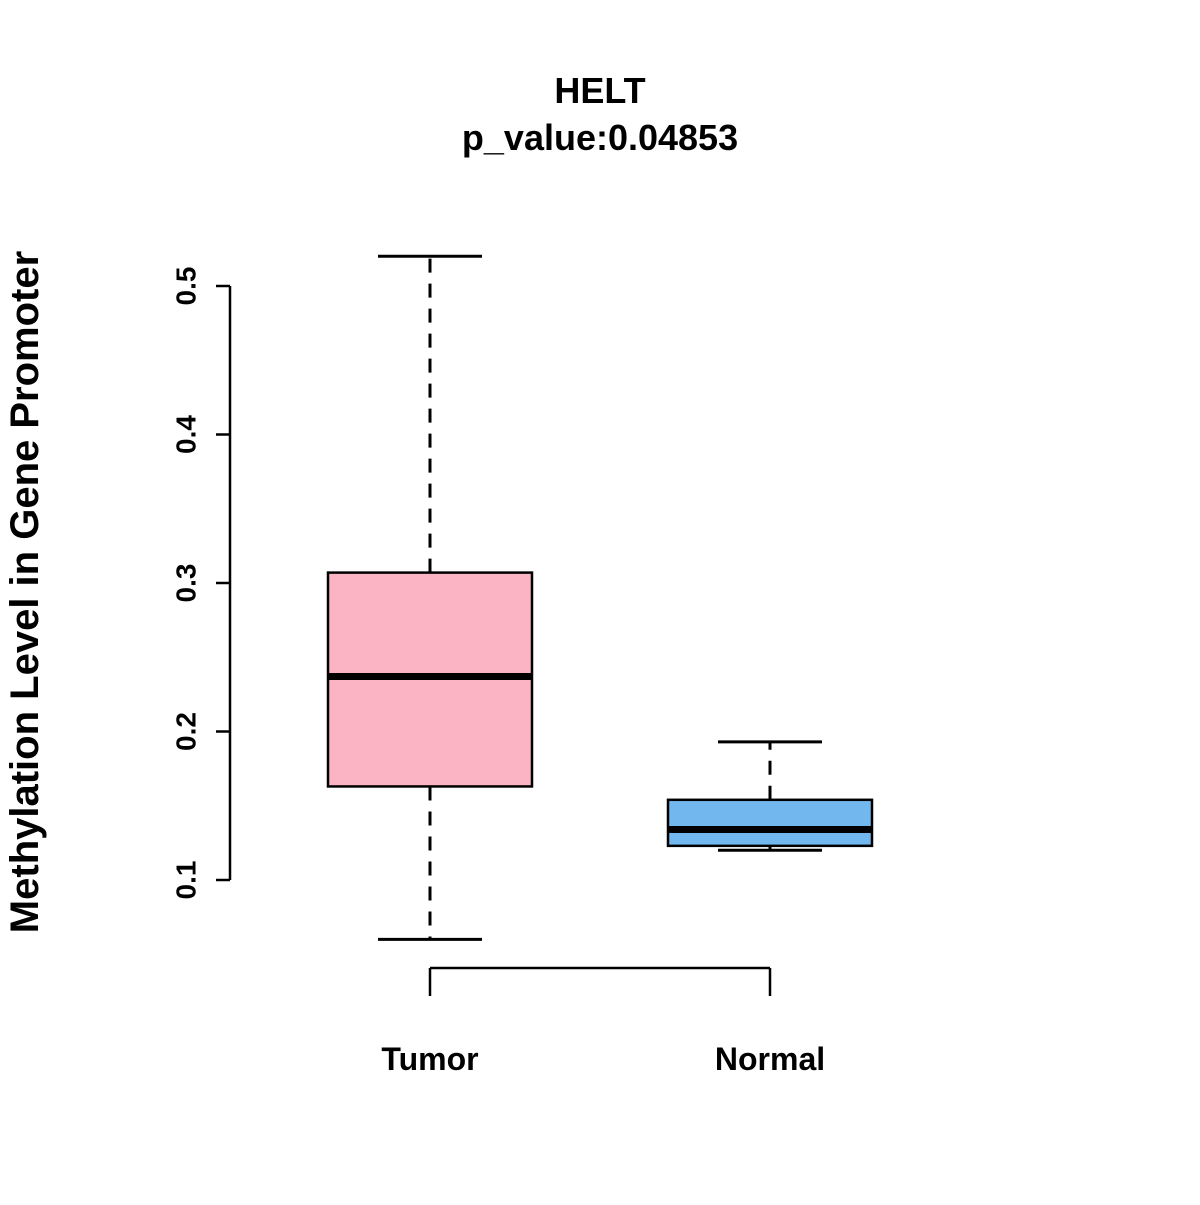  What do you see at coordinates (599, 90) in the screenshot?
I see `chart-title: HELT` at bounding box center [599, 90].